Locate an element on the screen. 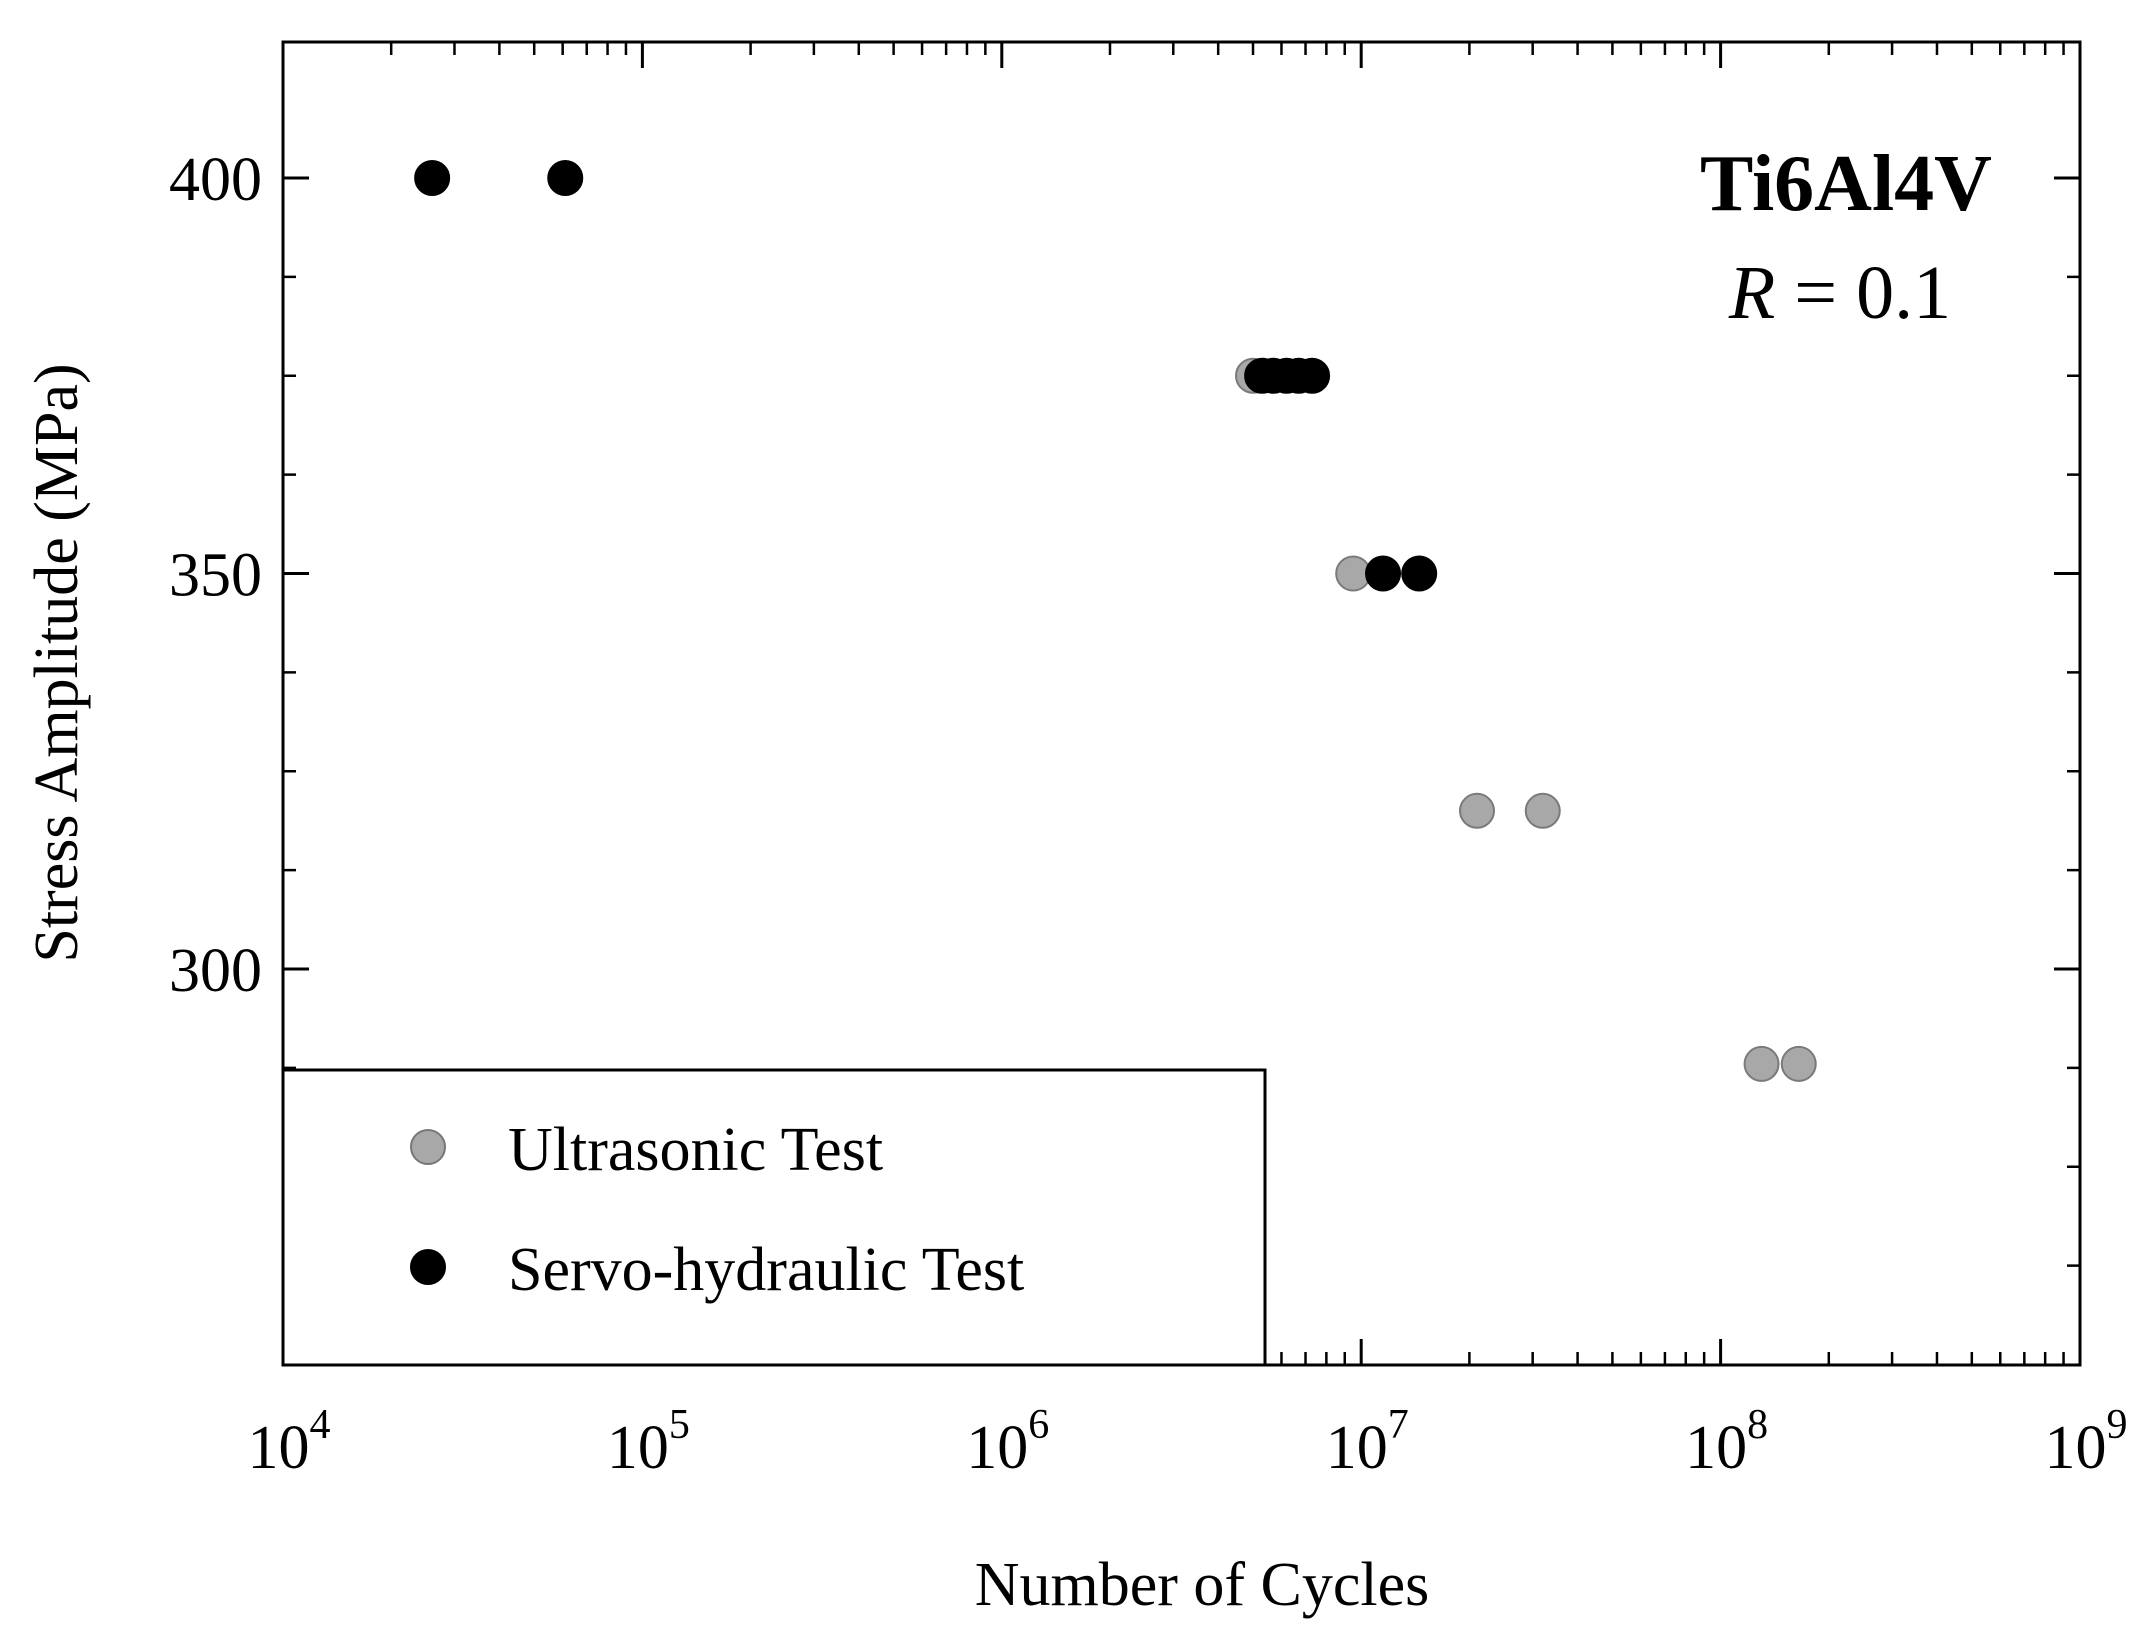 The image size is (2145, 1630). legend: Ultrasonic Test Servo-hydraulic Test is located at coordinates (774, 1217).